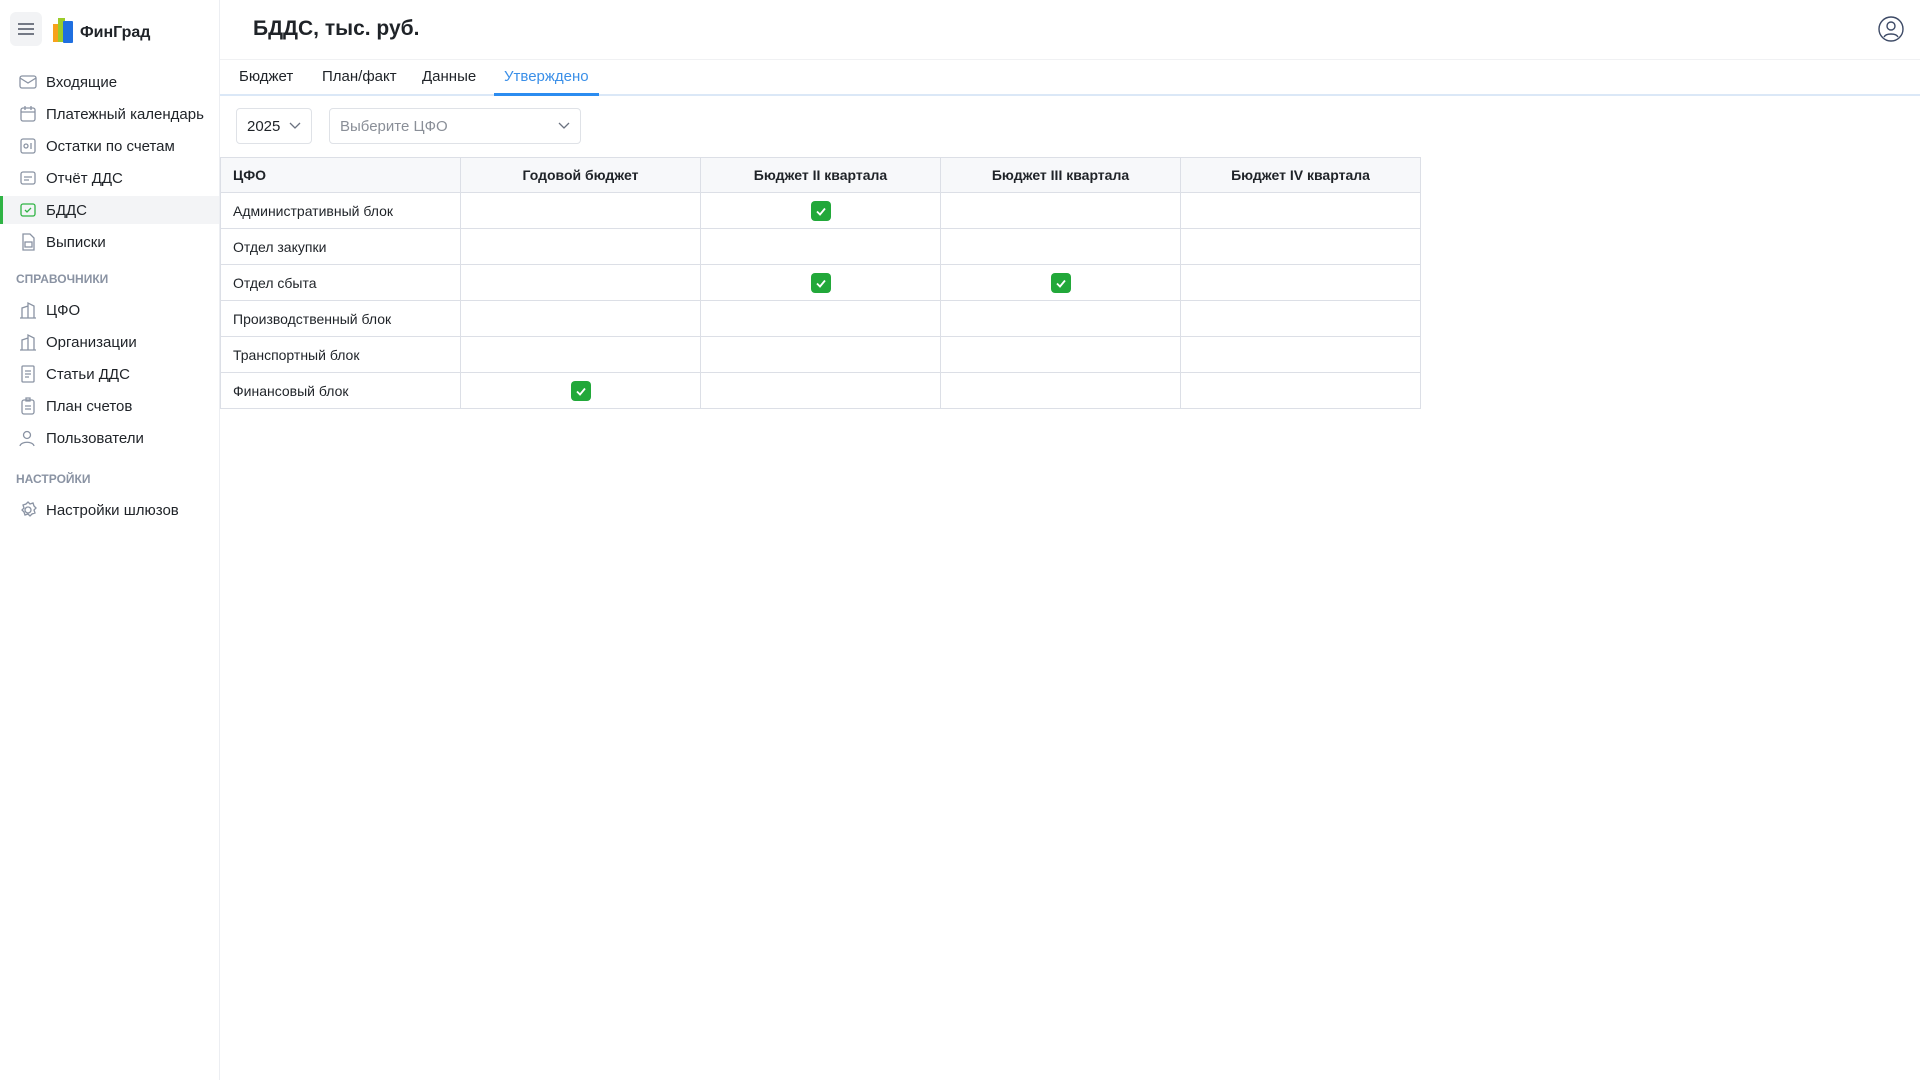  I want to click on column-header: Бюджет II квартала, so click(820, 175).